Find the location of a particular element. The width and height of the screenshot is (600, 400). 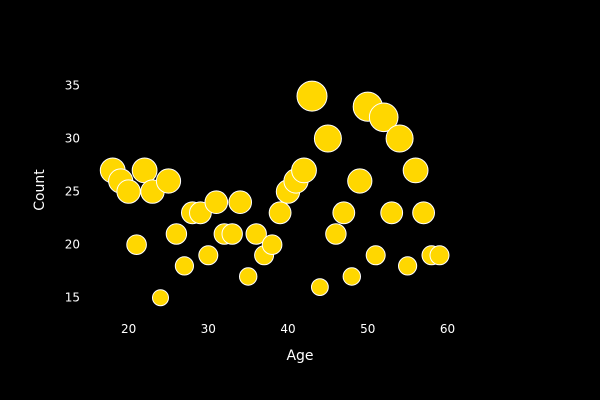

y-tick-label: 15 is located at coordinates (72, 298).